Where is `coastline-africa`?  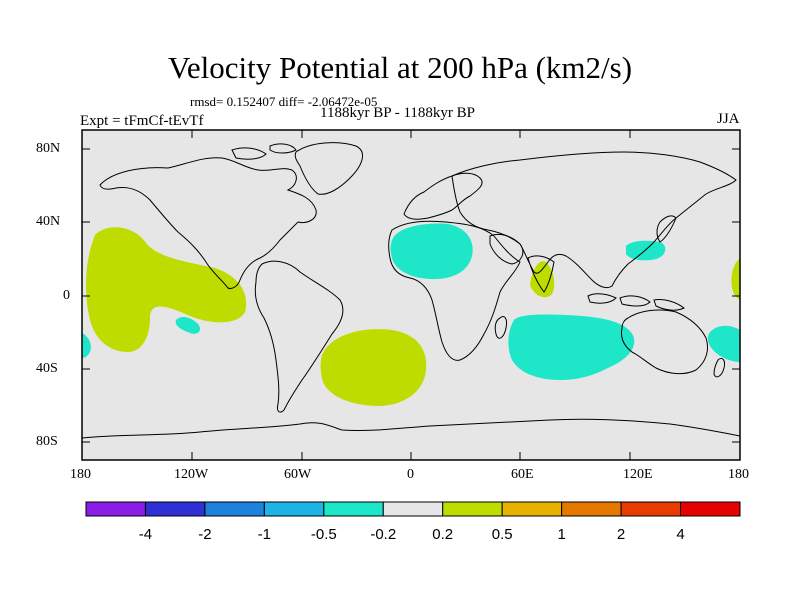
coastline-africa is located at coordinates (454, 290).